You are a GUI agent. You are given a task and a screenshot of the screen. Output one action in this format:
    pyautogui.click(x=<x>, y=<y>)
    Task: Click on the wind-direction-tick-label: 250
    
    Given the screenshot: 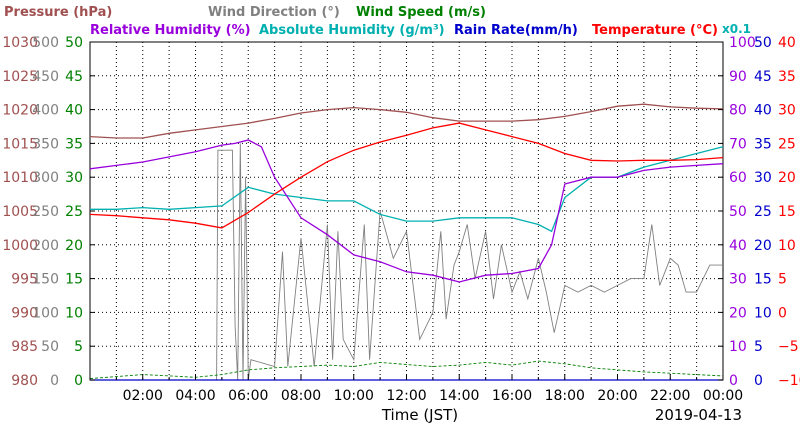 What is the action you would take?
    pyautogui.click(x=45, y=212)
    